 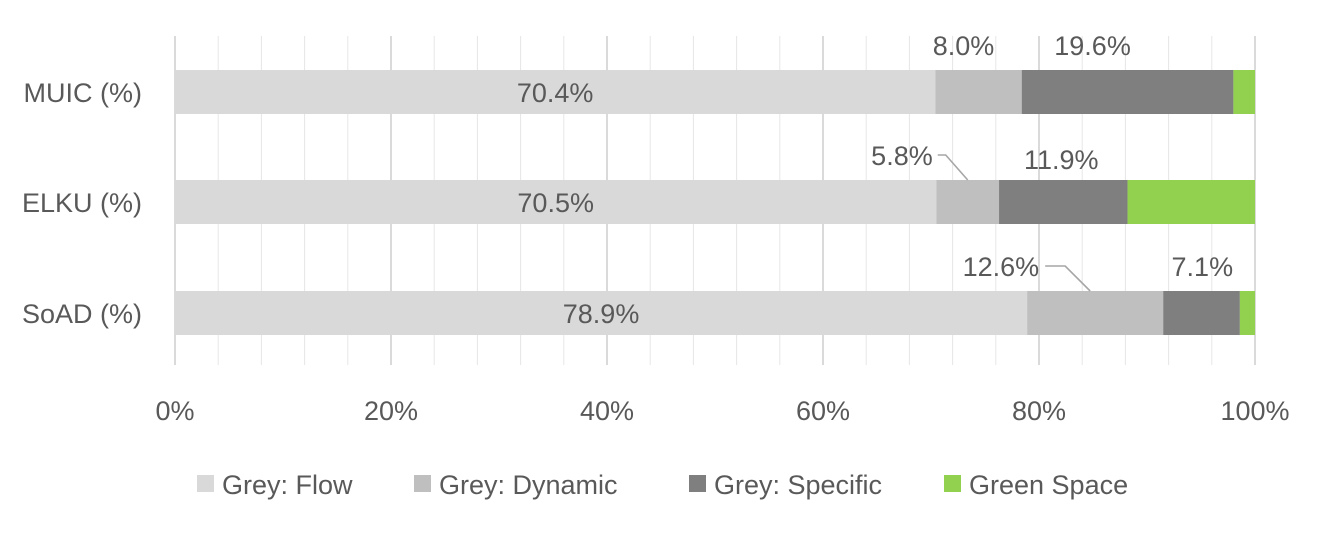 What do you see at coordinates (528, 485) in the screenshot?
I see `legend-label: Grey: Dynamic` at bounding box center [528, 485].